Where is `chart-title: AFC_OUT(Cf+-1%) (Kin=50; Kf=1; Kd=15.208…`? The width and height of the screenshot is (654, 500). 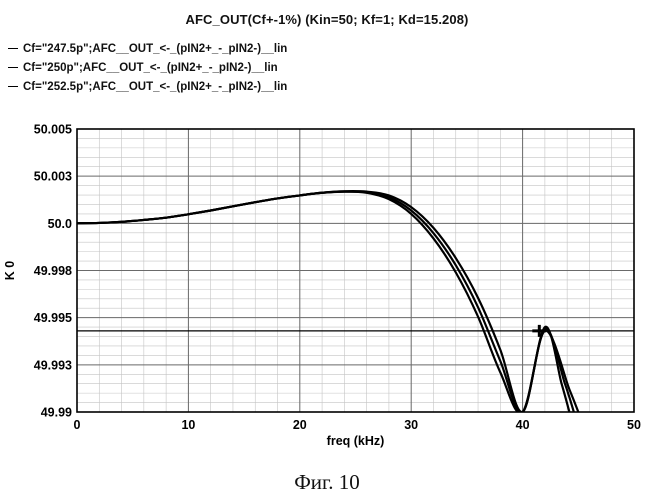 chart-title: AFC_OUT(Cf+-1%) (Kin=50; Kf=1; Kd=15.208… is located at coordinates (327, 19).